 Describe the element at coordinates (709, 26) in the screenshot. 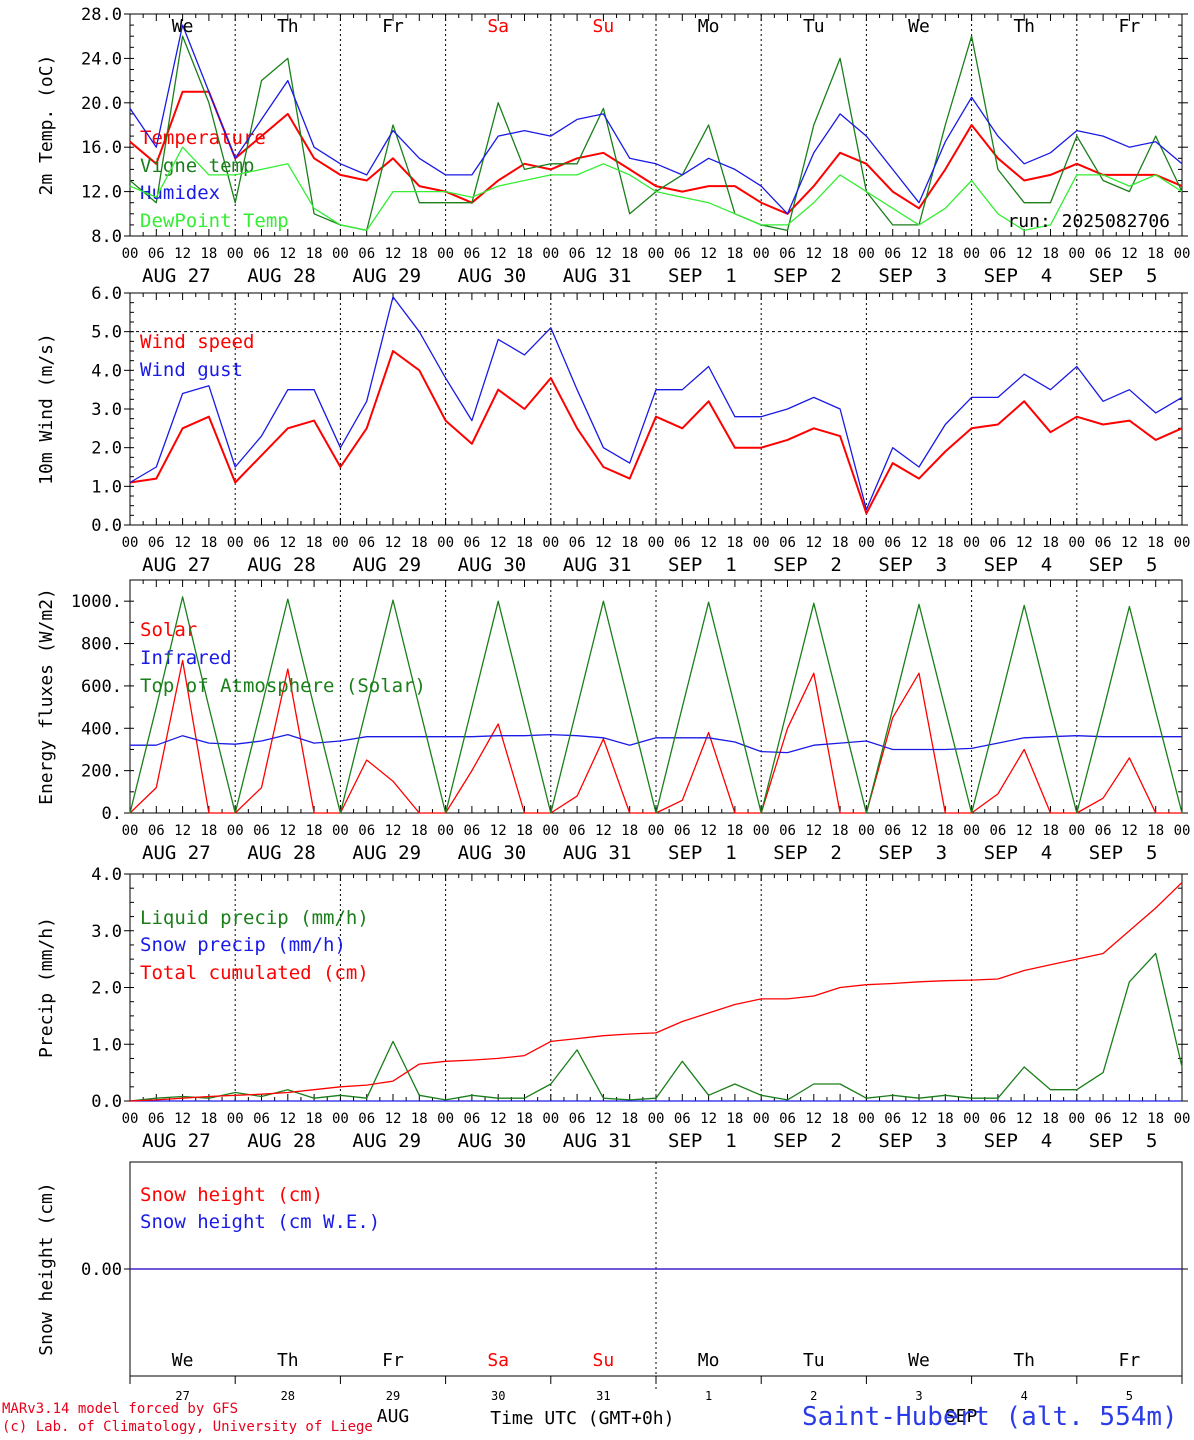

I see `weekday-top-mo: Mo` at that location.